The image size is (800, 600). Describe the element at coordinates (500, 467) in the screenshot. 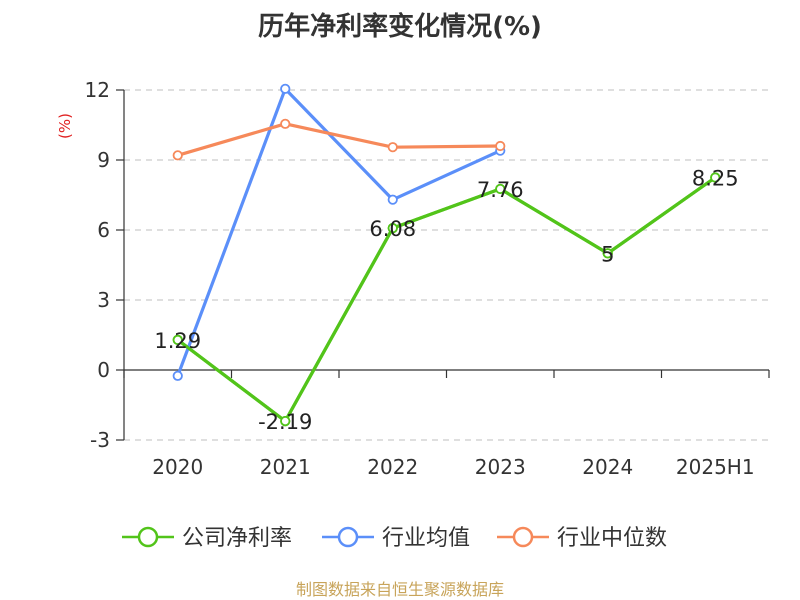

I see `x-tick-label: 2023` at that location.